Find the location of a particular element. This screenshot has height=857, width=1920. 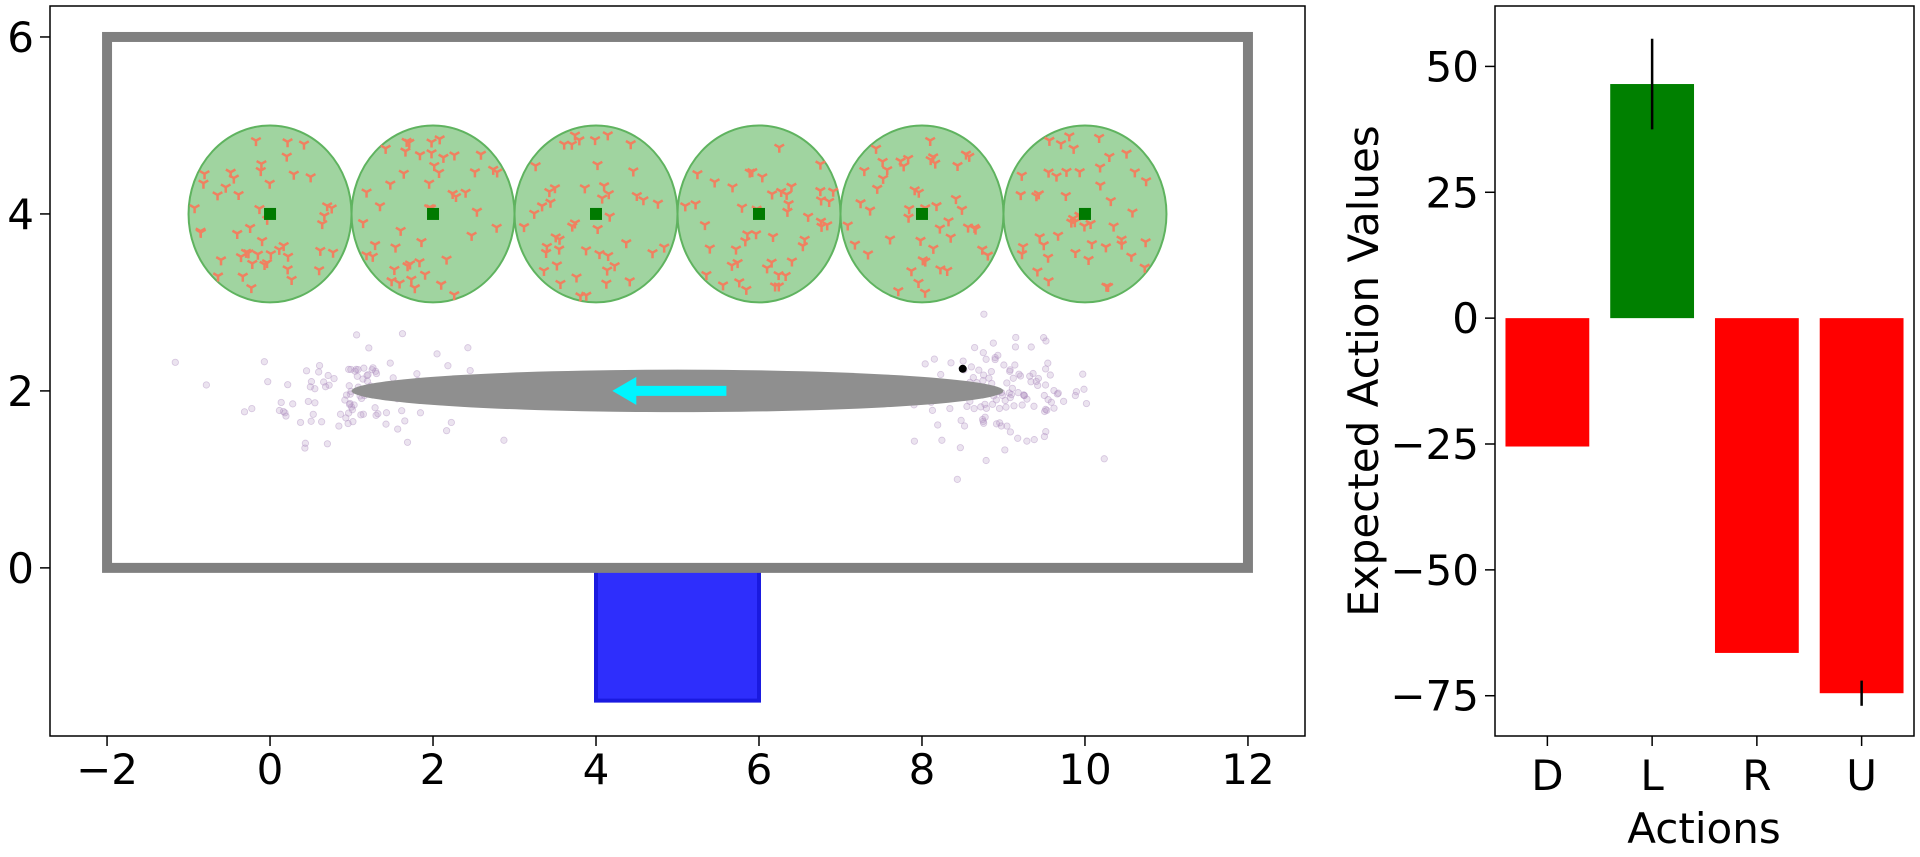

x-tick-label: 4 is located at coordinates (596, 769).